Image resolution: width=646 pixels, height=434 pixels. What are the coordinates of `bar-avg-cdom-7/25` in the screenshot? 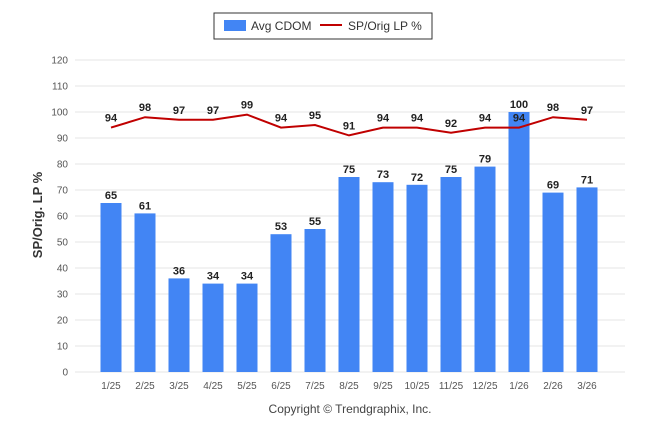 It's located at (315, 300).